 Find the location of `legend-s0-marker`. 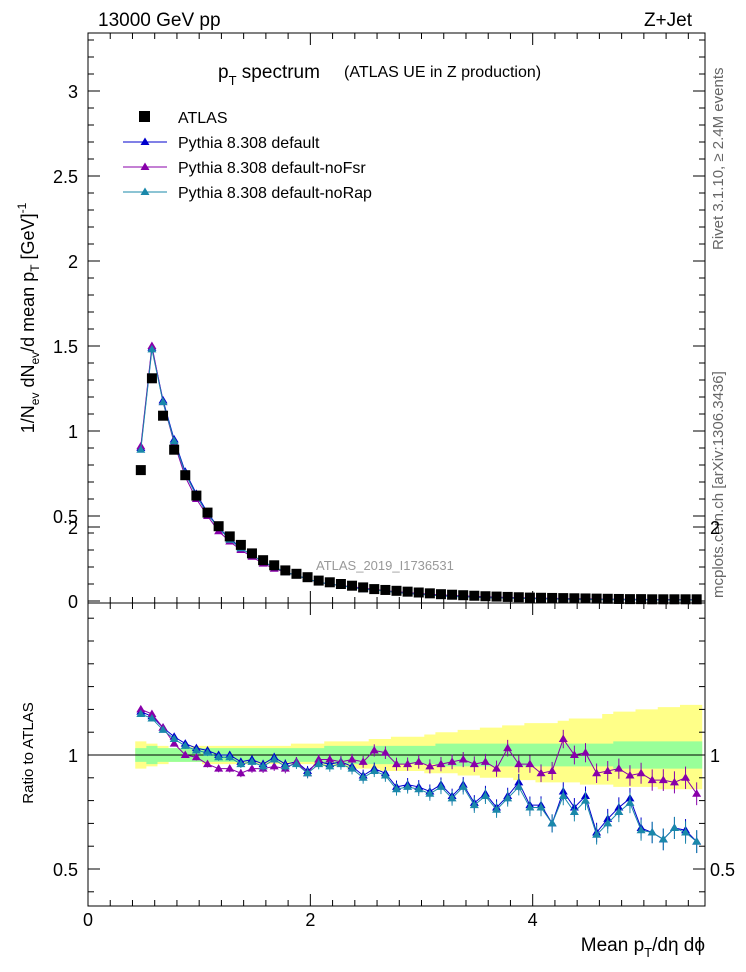

legend-s0-marker is located at coordinates (145, 141).